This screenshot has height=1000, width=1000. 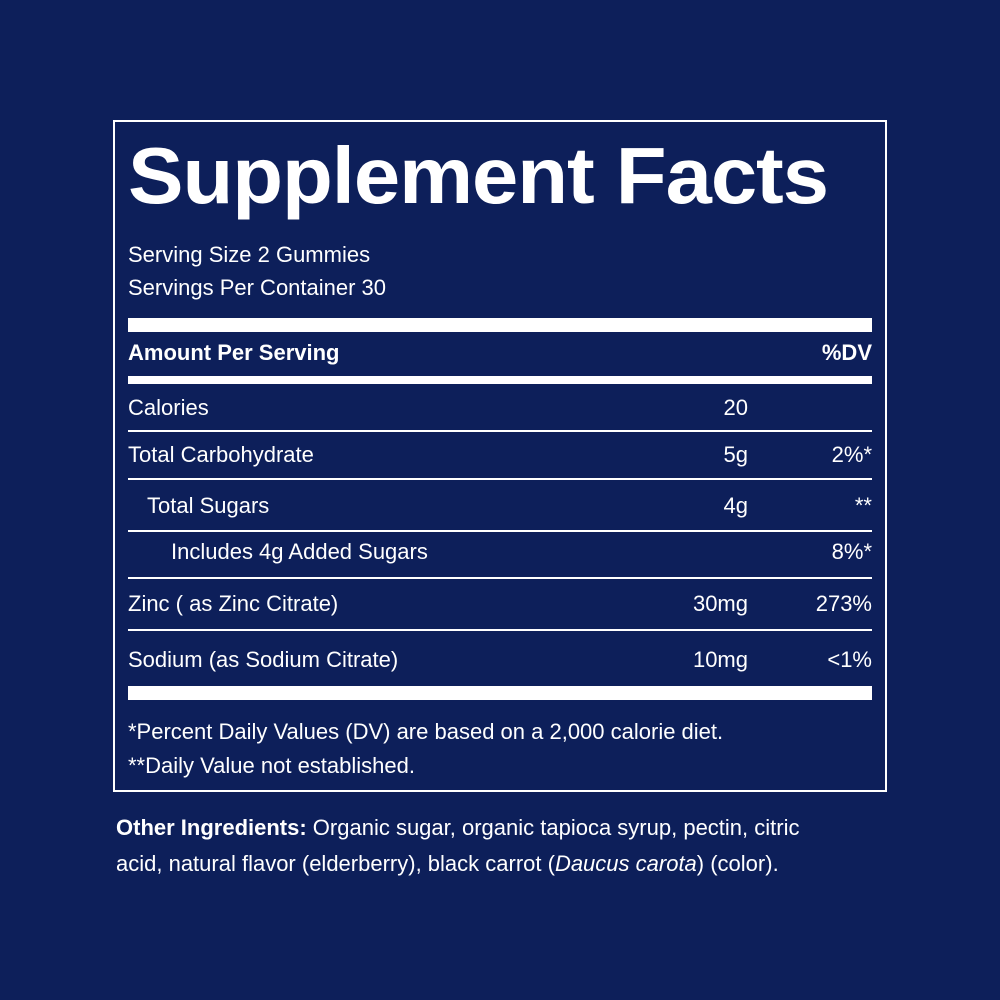 What do you see at coordinates (735, 505) in the screenshot?
I see `row-sugars-amount: 4g` at bounding box center [735, 505].